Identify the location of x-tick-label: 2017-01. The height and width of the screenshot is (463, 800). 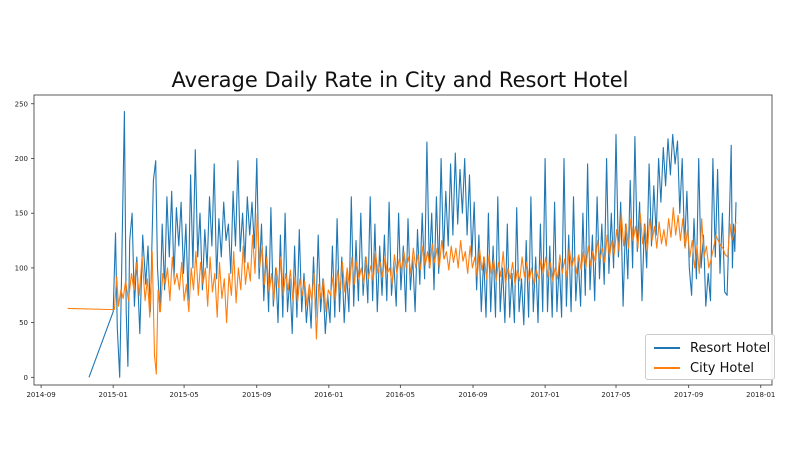
(544, 395).